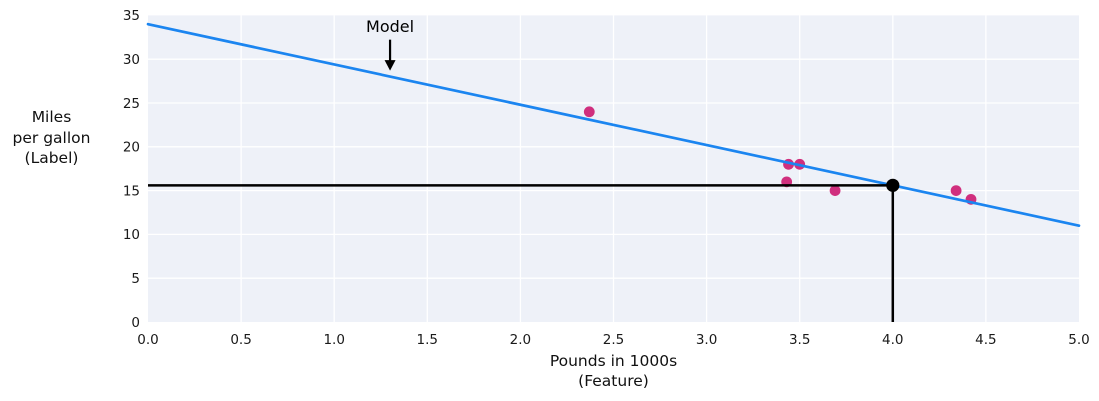  What do you see at coordinates (131, 191) in the screenshot?
I see `y-tick-label: 15` at bounding box center [131, 191].